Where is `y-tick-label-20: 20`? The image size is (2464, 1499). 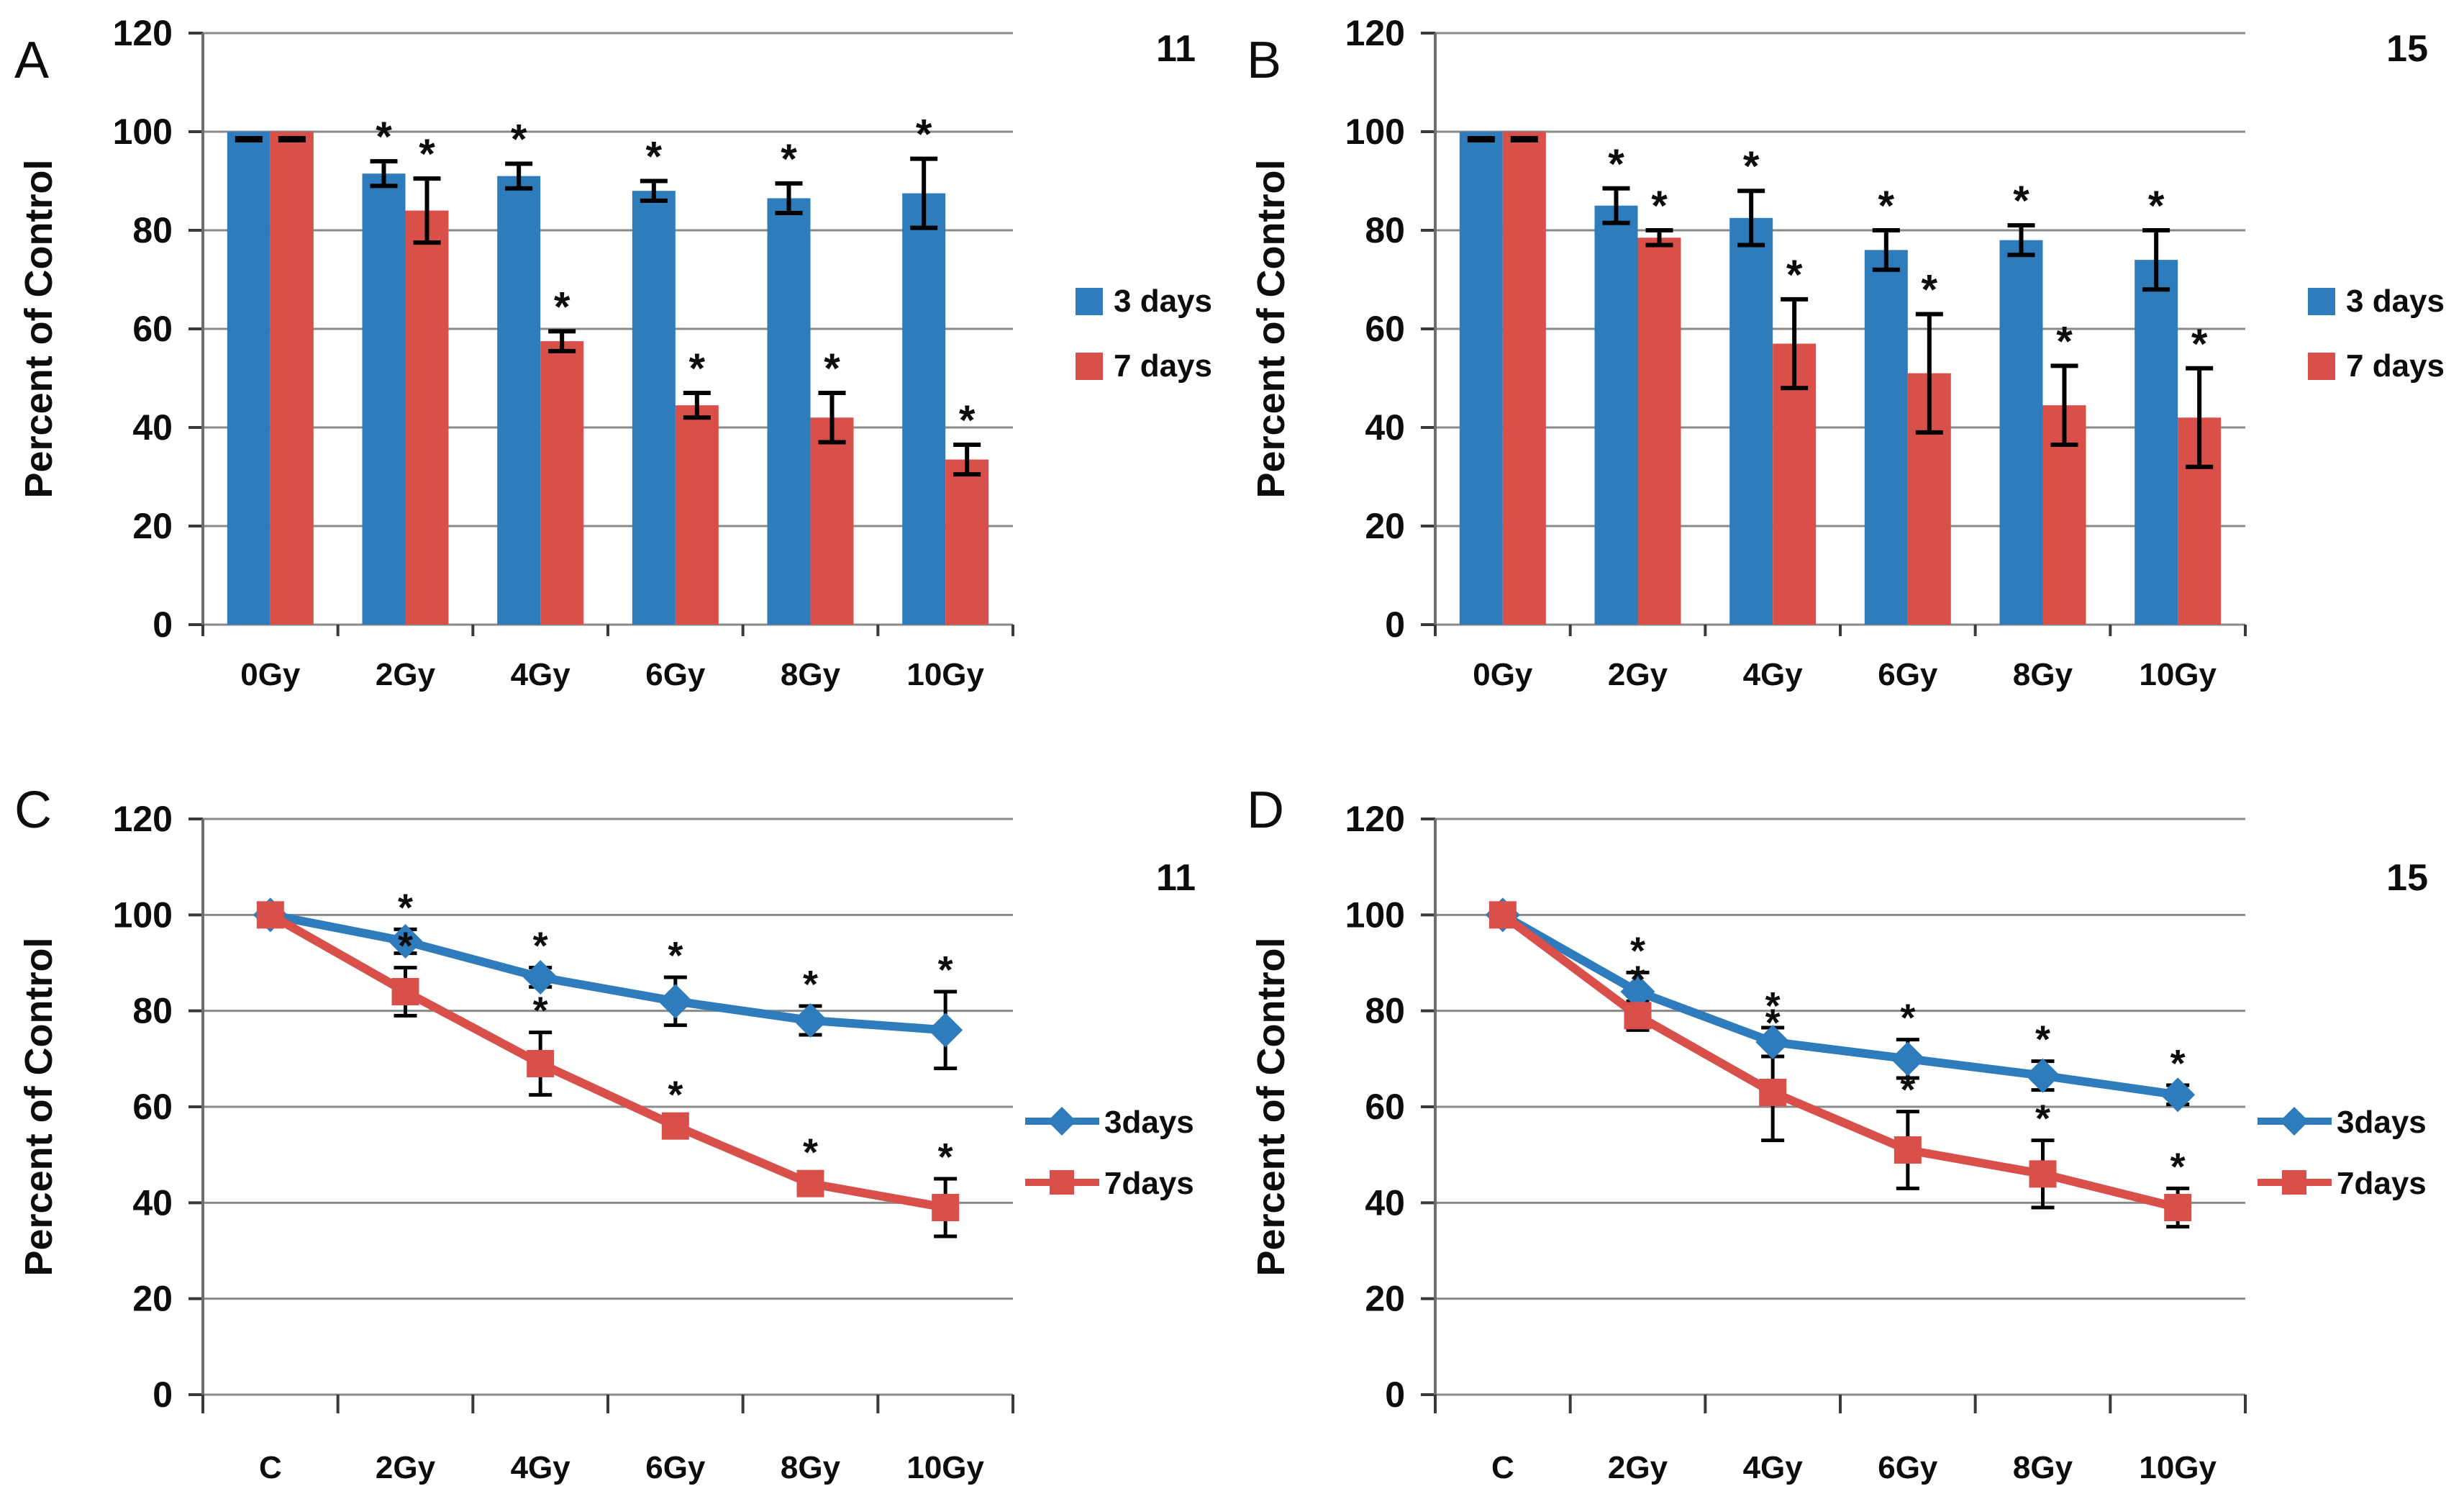
y-tick-label-20: 20 is located at coordinates (152, 526).